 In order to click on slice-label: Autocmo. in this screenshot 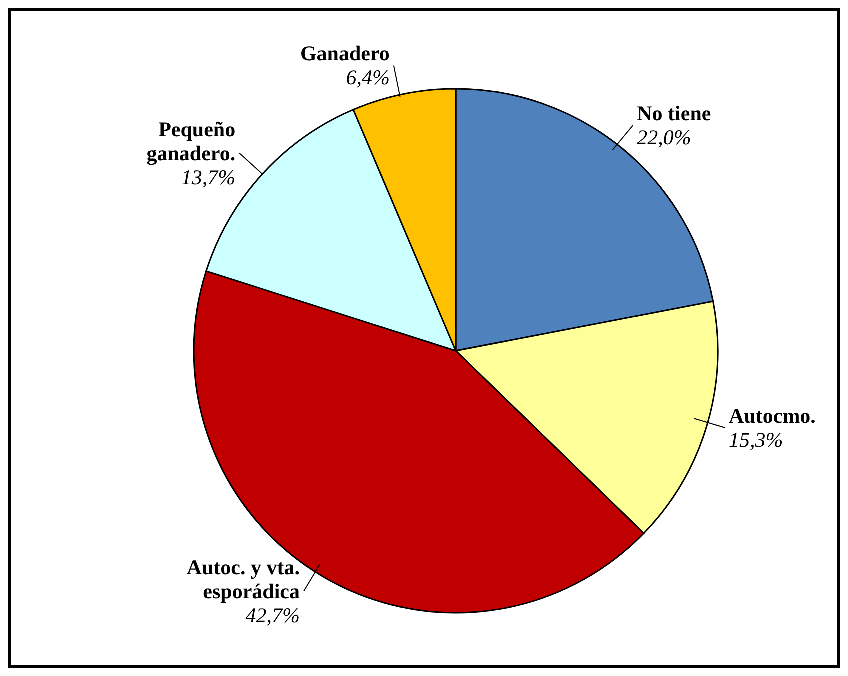, I will do `click(772, 416)`.